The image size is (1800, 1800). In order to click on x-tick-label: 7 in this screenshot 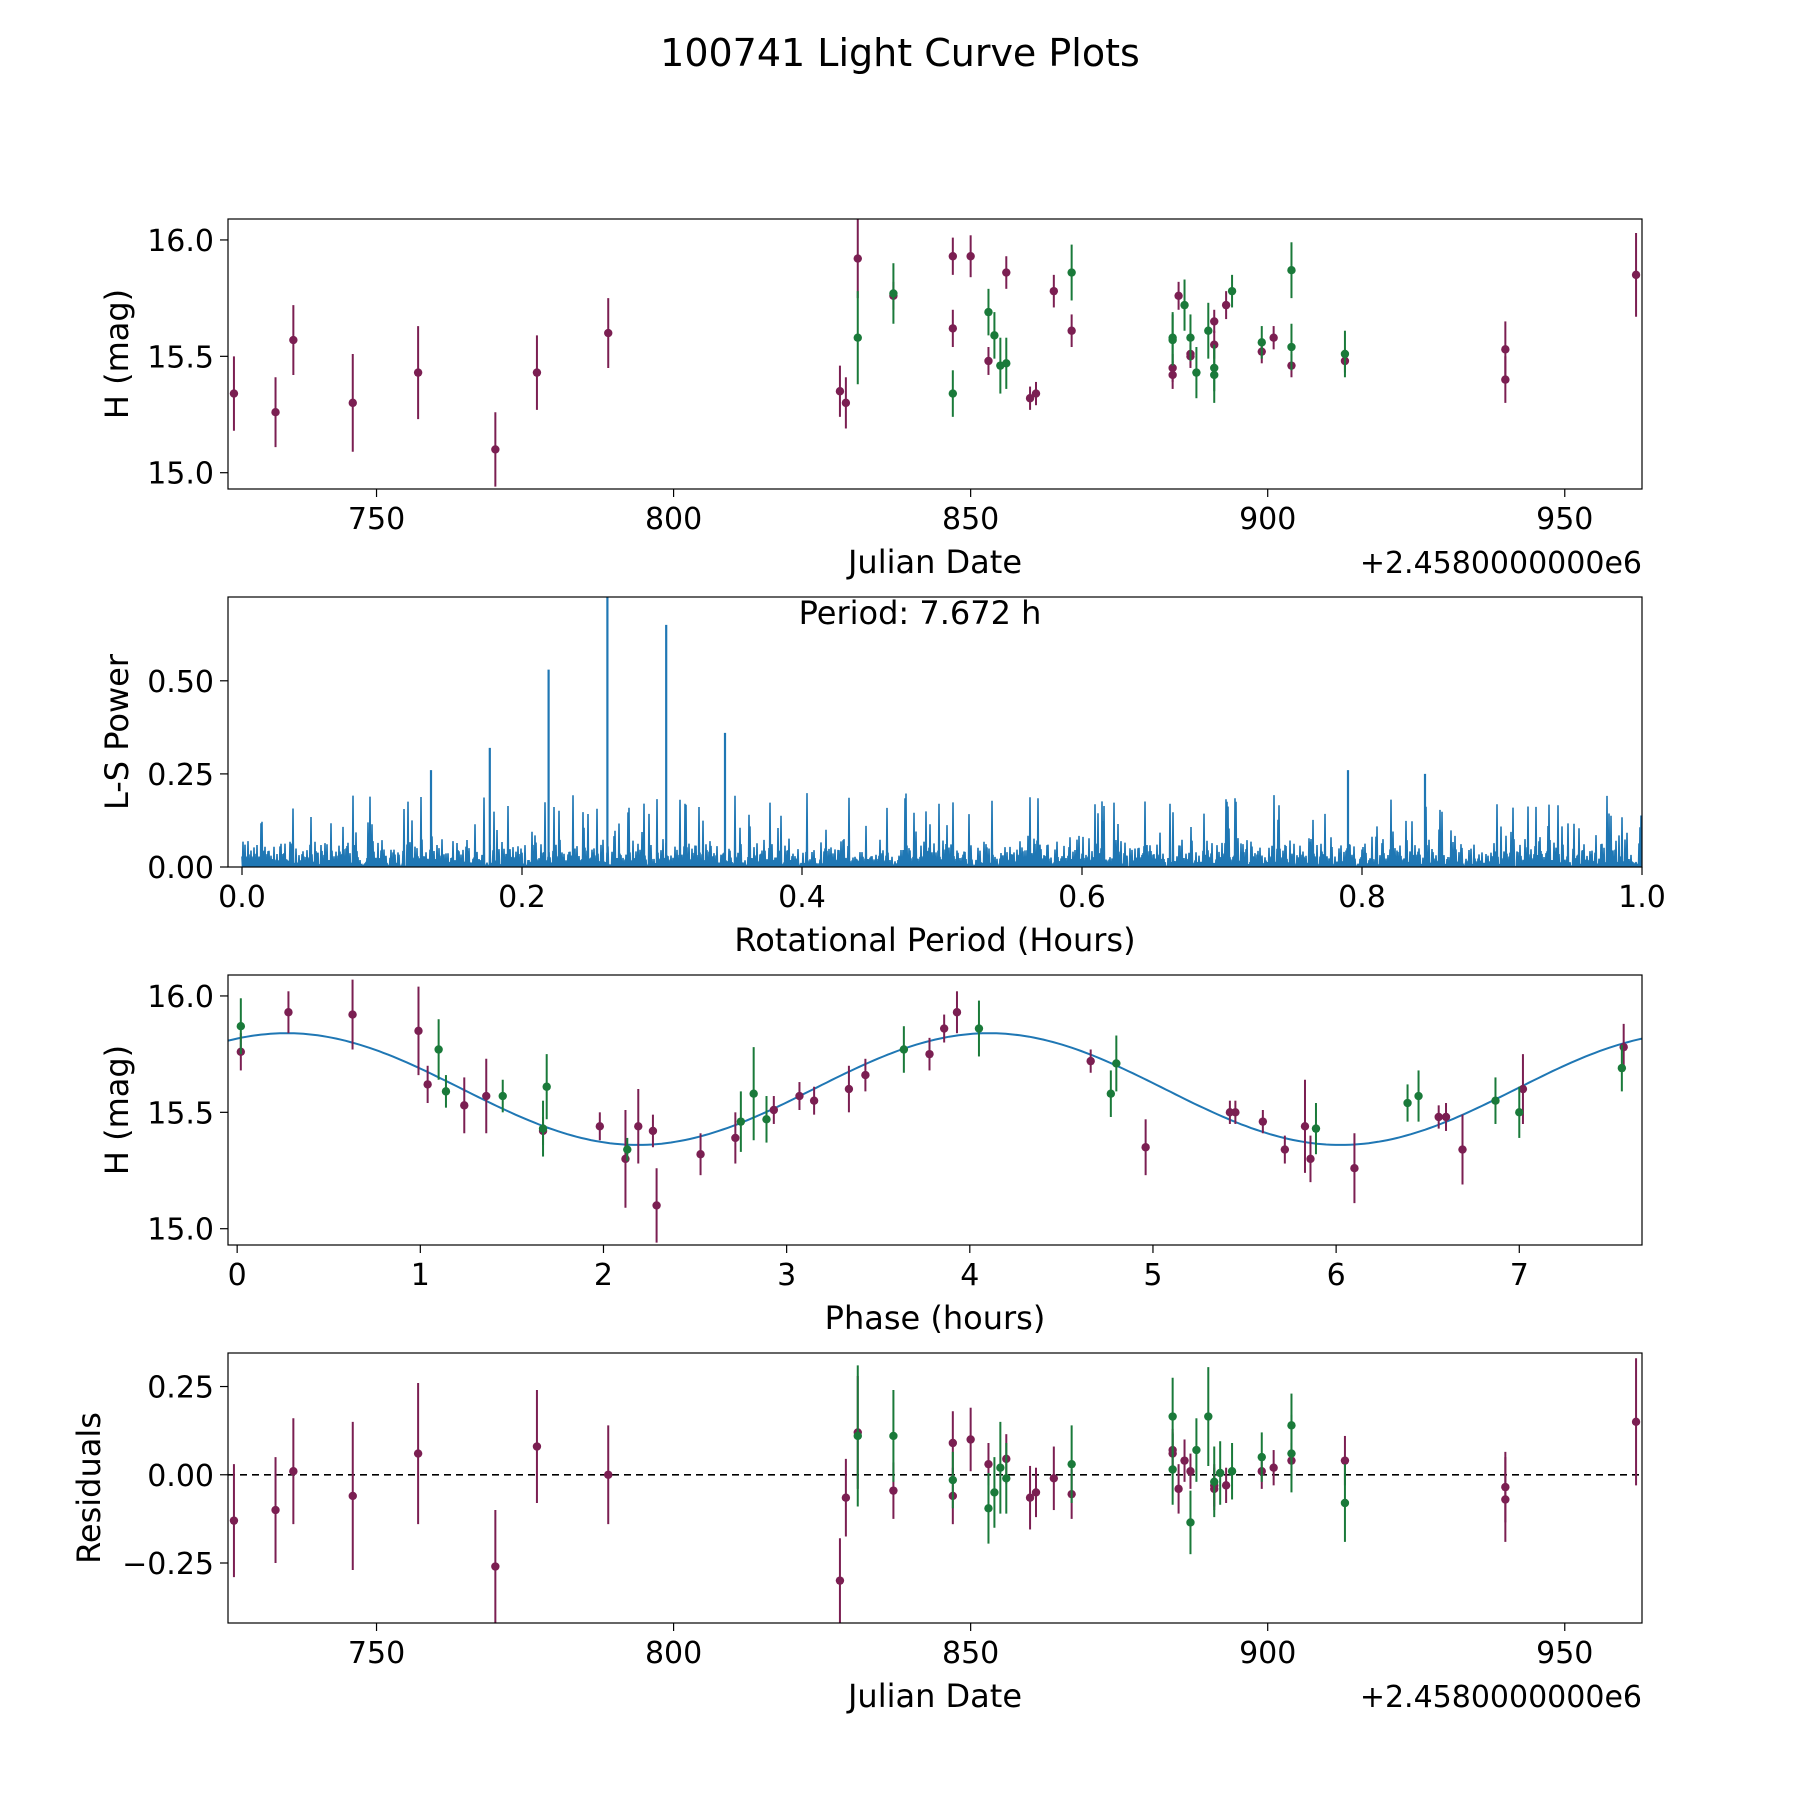, I will do `click(1519, 1275)`.